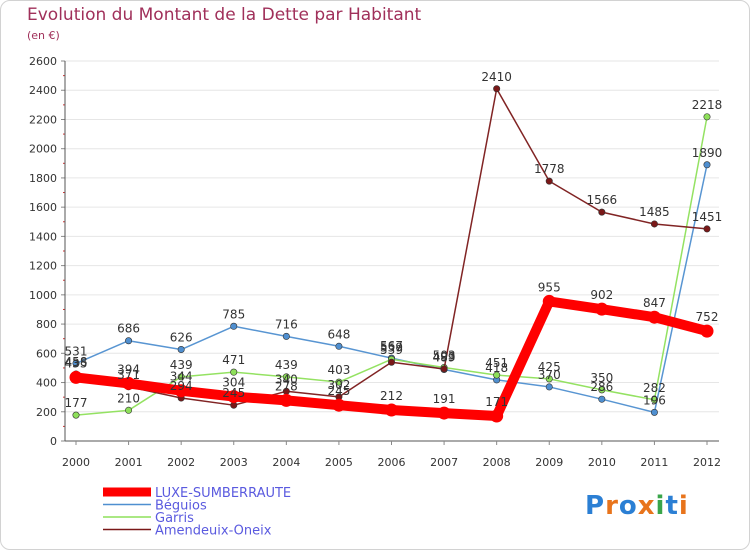 The height and width of the screenshot is (550, 750). What do you see at coordinates (43, 119) in the screenshot?
I see `y-tick-label: 2200` at bounding box center [43, 119].